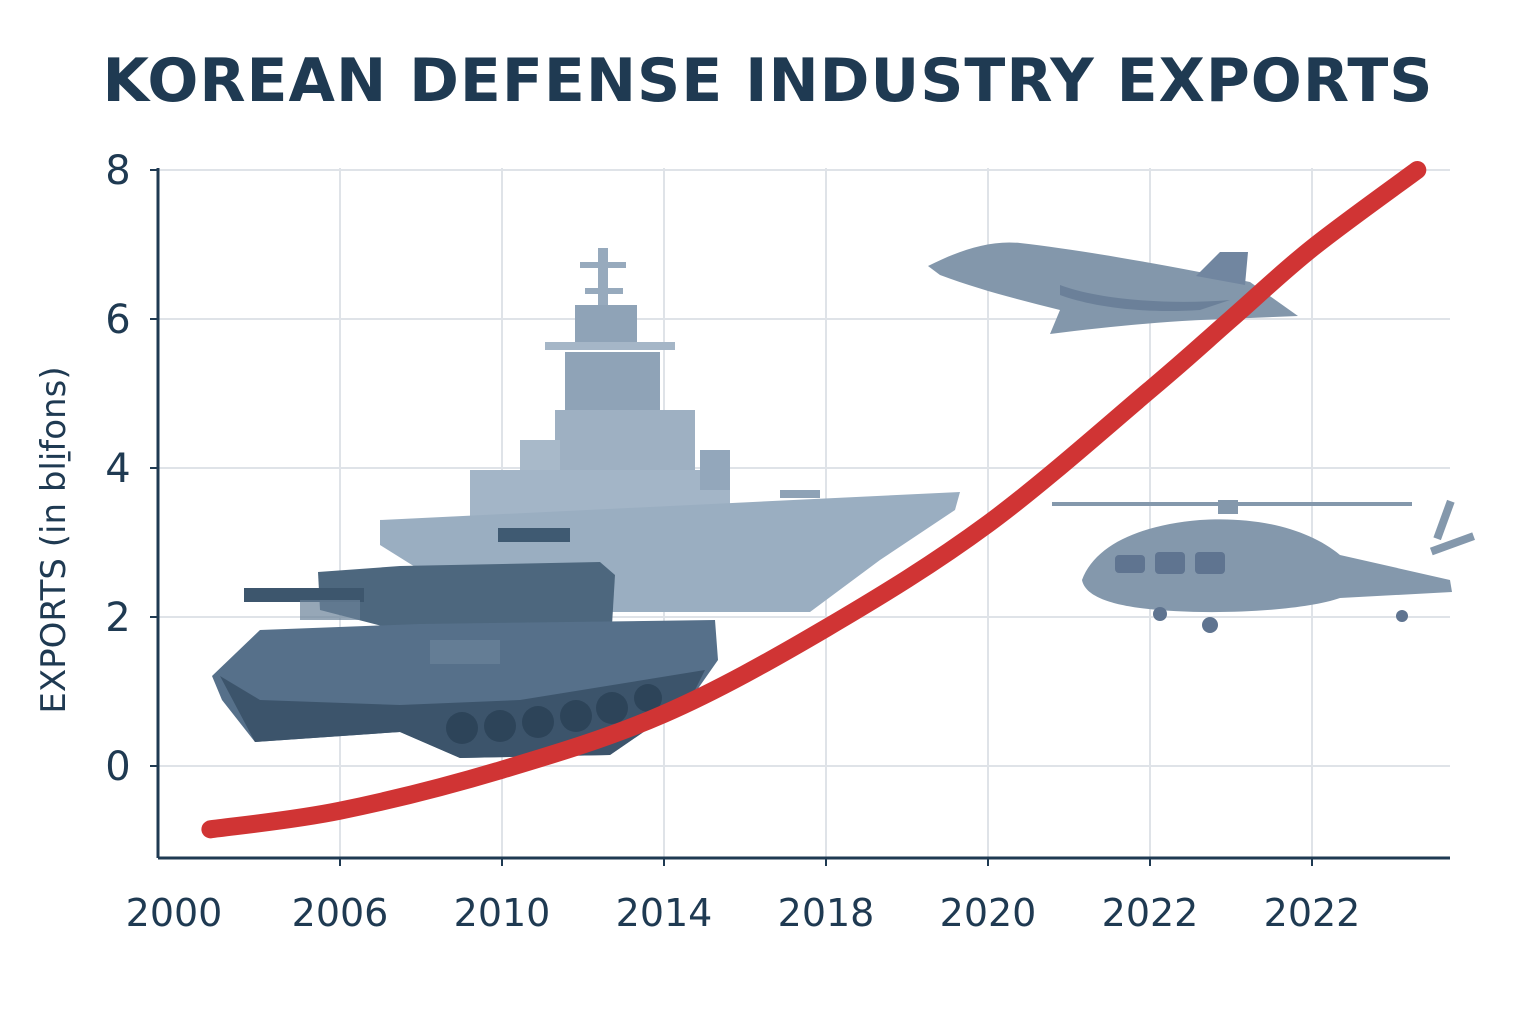 The image size is (1536, 1024). Describe the element at coordinates (117, 767) in the screenshot. I see `y-tick-label: 0` at that location.